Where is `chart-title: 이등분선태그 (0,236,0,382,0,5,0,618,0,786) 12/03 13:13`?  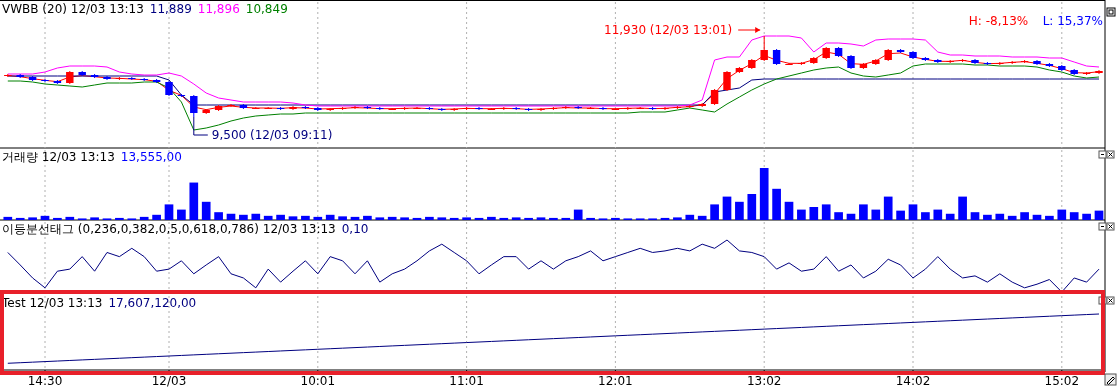
chart-title: 이등분선태그 (0,236,0,382,0,5,0,618,0,786) 12/03 13:13 is located at coordinates (169, 229).